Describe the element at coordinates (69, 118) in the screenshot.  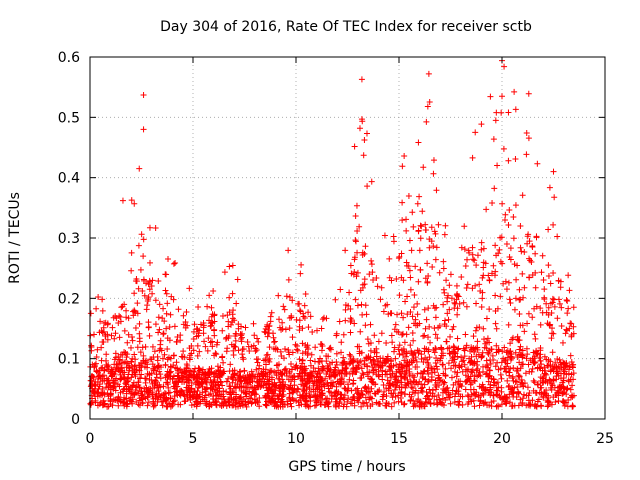
I see `y-tick-label: 0.5` at that location.